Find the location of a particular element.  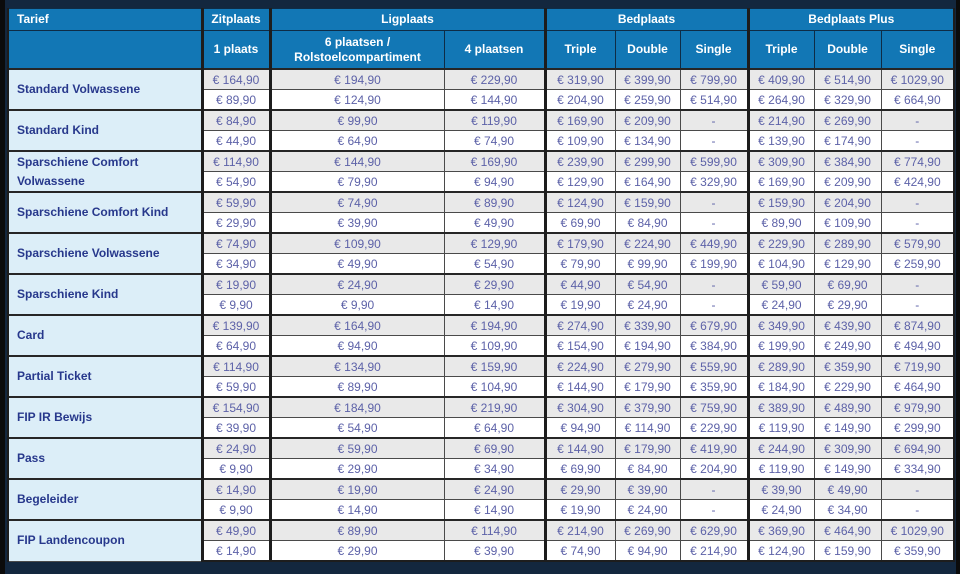

column-group-header: Zitplaats is located at coordinates (235, 19).